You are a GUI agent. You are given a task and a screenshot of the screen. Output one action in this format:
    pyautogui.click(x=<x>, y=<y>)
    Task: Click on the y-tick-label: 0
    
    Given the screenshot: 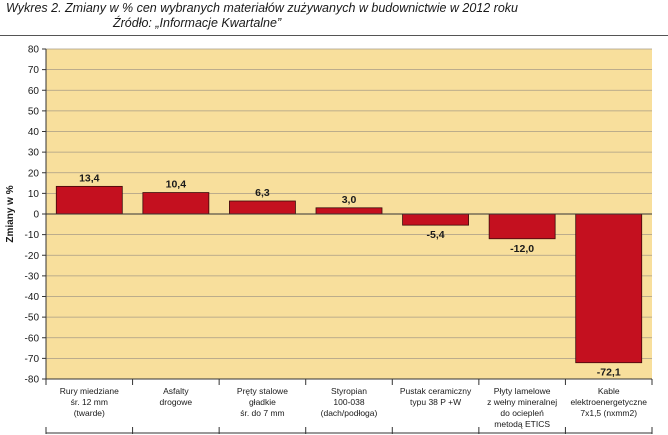 What is the action you would take?
    pyautogui.click(x=36, y=215)
    